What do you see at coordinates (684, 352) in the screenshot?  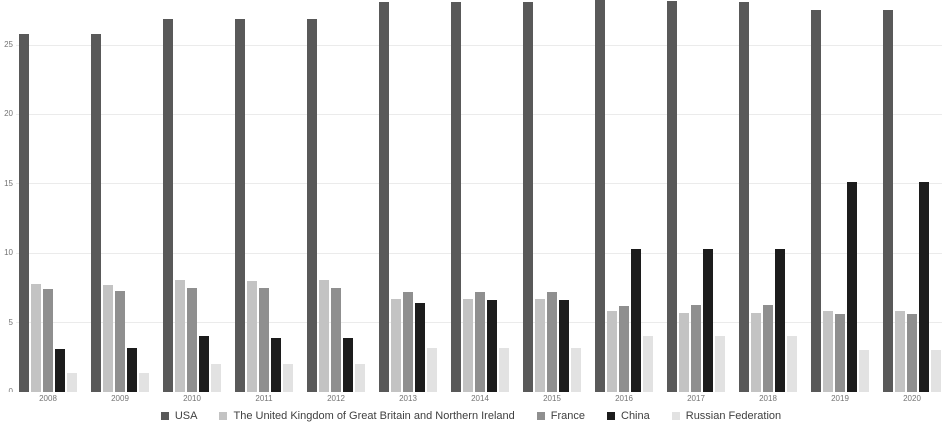 I see `bar-2017-the-united-kingdom-of-great-britain-and-northern-ireland` at bounding box center [684, 352].